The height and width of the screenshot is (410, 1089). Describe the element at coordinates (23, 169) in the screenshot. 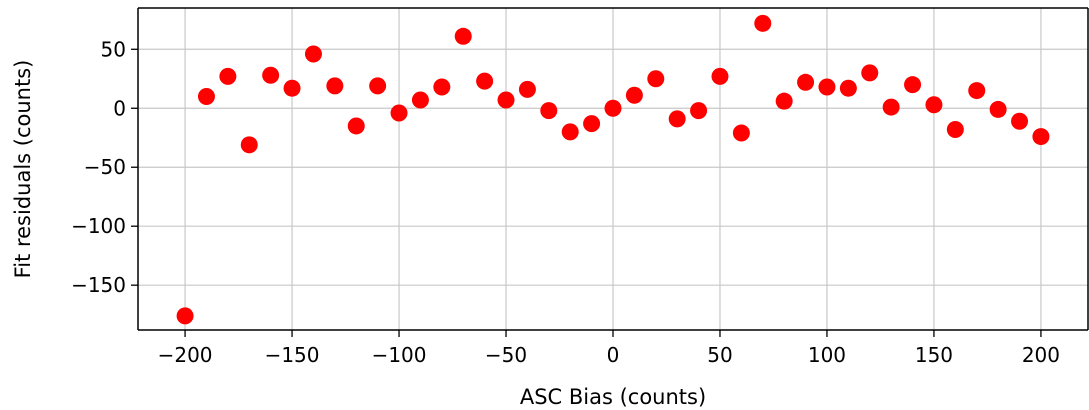

I see `y-axis-label: Fit residuals (counts)` at that location.